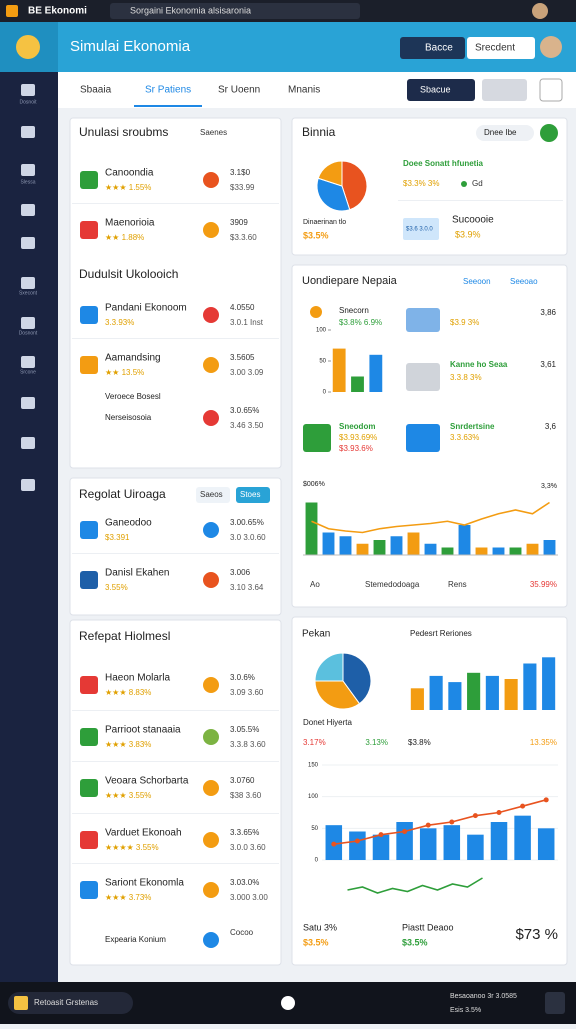  Describe the element at coordinates (168, 90) in the screenshot. I see `tab: Sr Patiens` at that location.